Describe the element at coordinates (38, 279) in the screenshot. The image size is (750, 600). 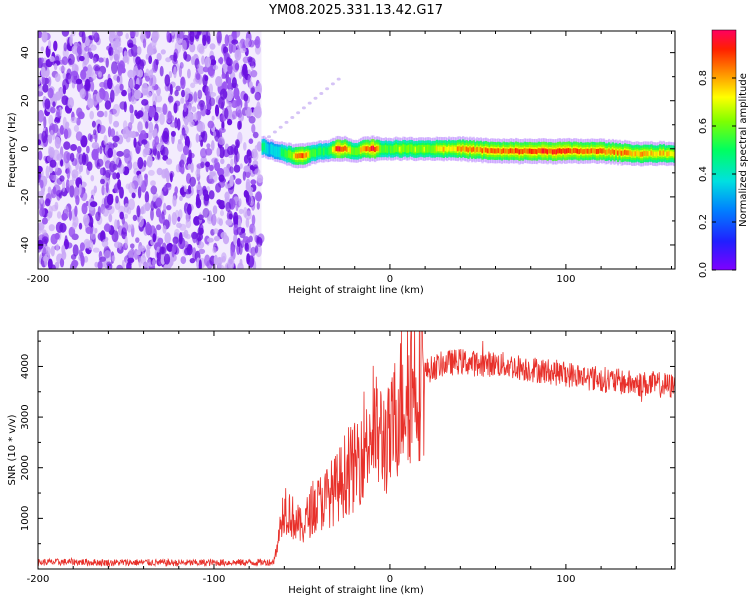
I see `x-tick-label: -200` at that location.